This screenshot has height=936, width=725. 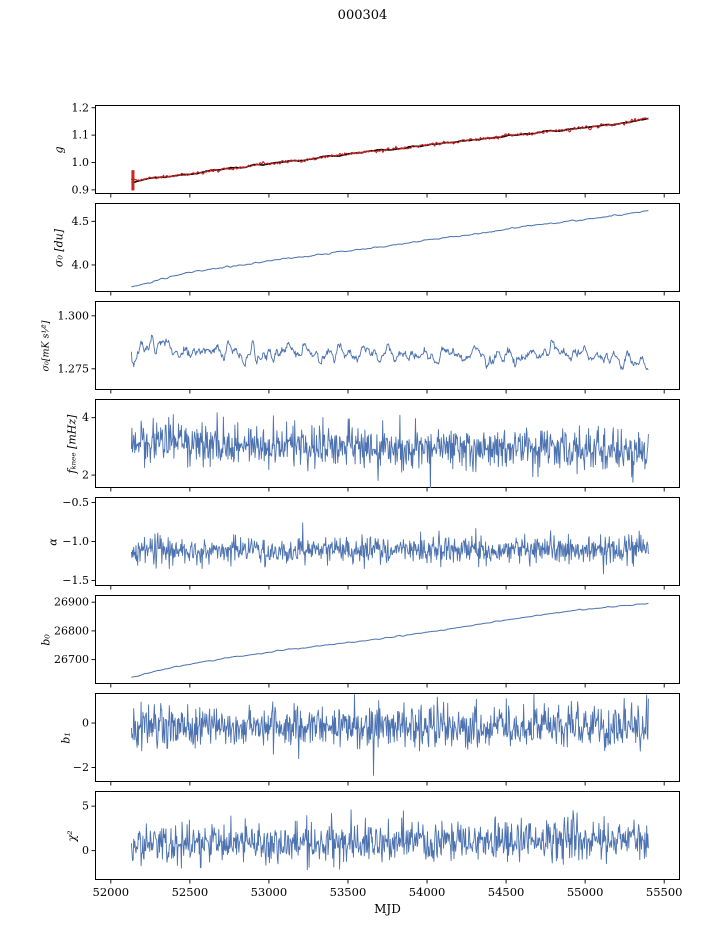 What do you see at coordinates (85, 806) in the screenshot?
I see `y-tick-label: 5` at bounding box center [85, 806].